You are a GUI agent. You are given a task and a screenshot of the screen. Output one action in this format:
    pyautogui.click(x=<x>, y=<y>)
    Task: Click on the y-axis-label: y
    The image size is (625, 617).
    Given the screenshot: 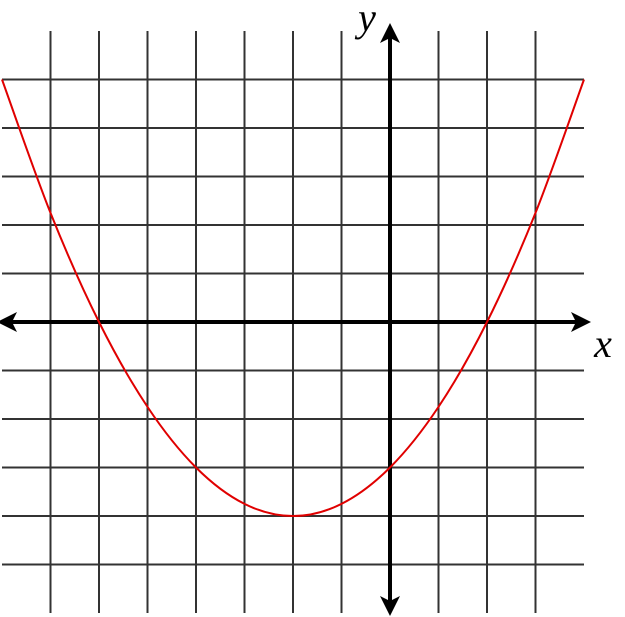 What is the action you would take?
    pyautogui.click(x=365, y=20)
    